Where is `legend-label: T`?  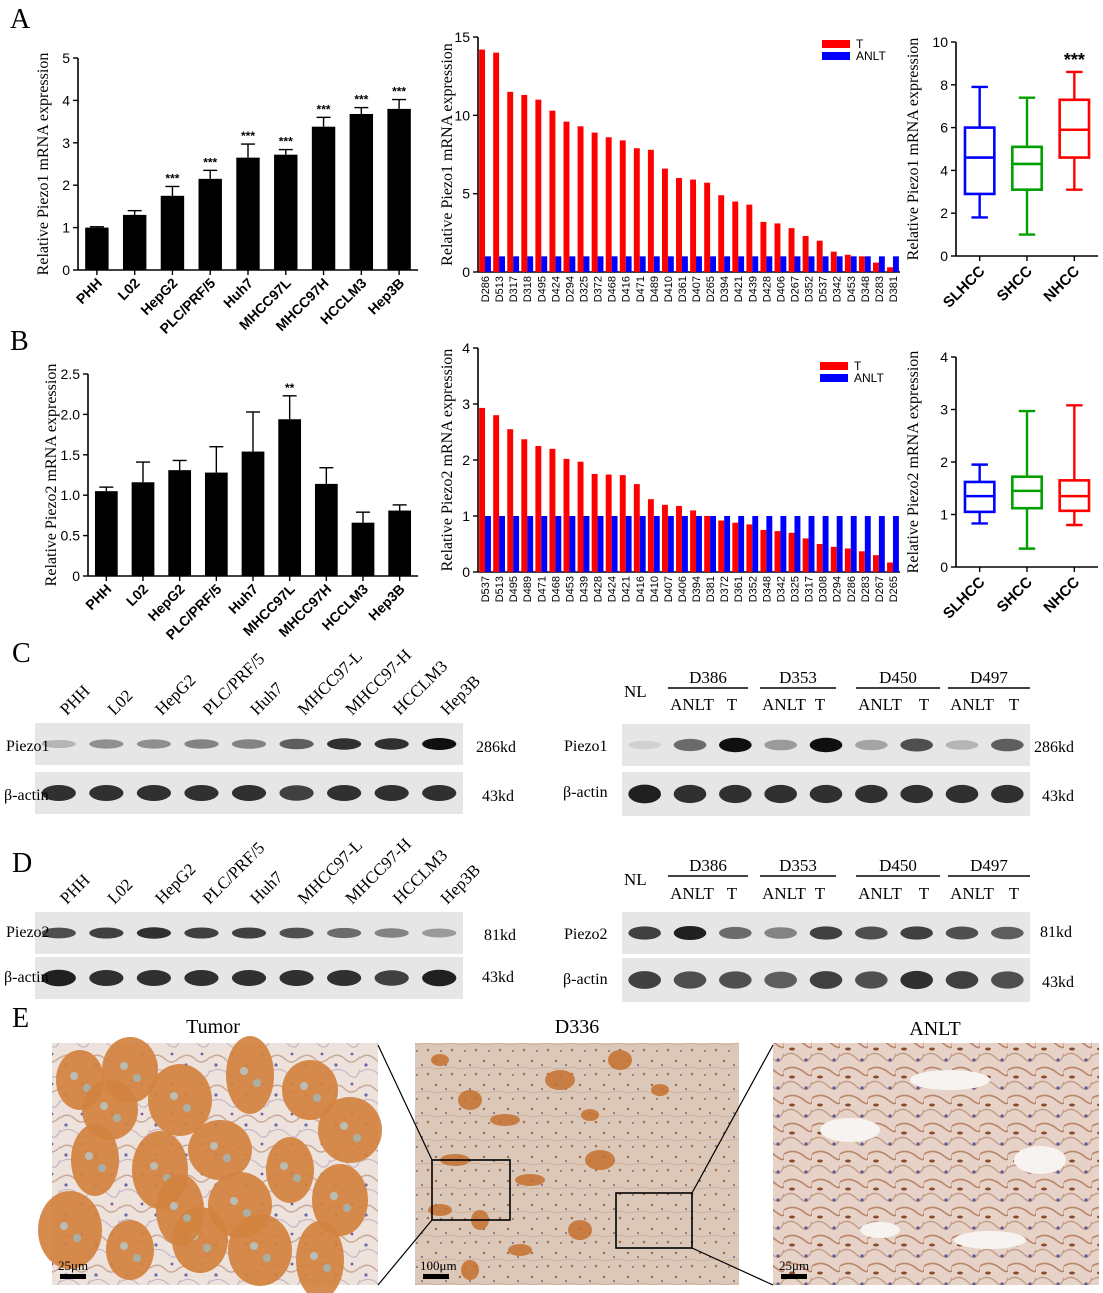 legend-label: T is located at coordinates (860, 44).